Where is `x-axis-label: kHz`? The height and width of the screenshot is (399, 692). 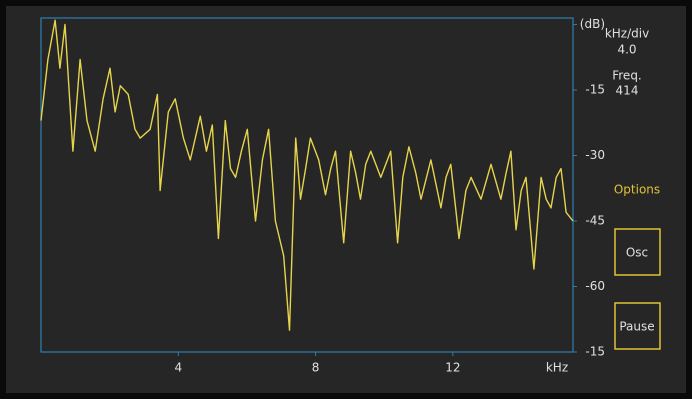
x-axis-label: kHz is located at coordinates (557, 368).